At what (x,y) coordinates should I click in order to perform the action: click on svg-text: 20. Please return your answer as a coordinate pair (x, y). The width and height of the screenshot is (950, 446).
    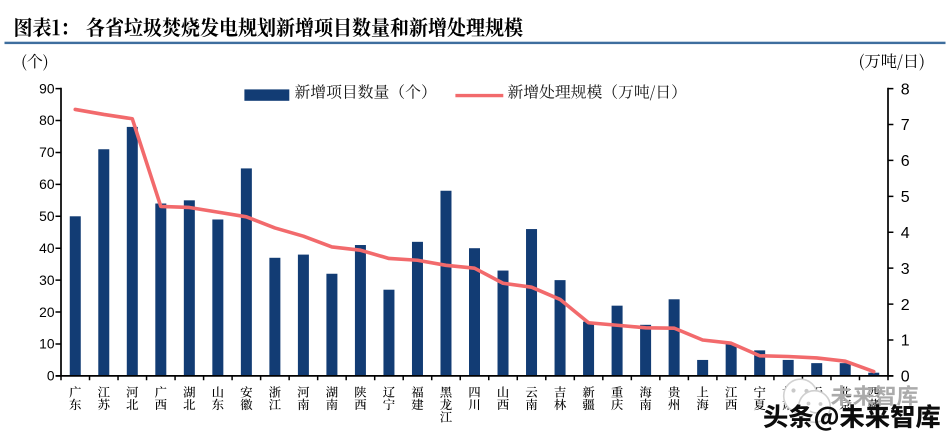
    Looking at the image, I should click on (47, 312).